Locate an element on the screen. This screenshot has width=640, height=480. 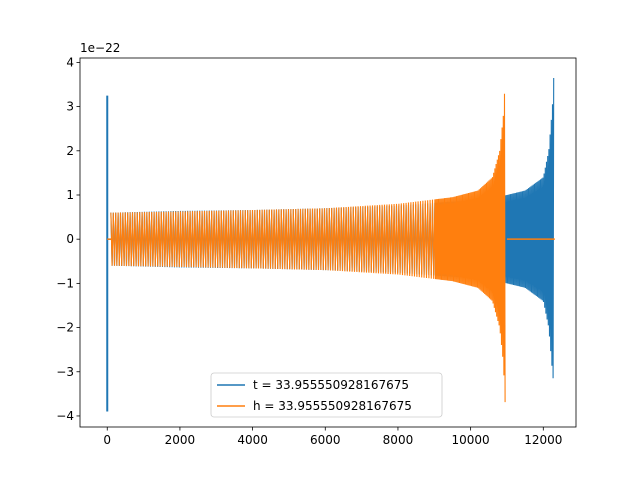
x-tick-label: 8000 is located at coordinates (398, 440).